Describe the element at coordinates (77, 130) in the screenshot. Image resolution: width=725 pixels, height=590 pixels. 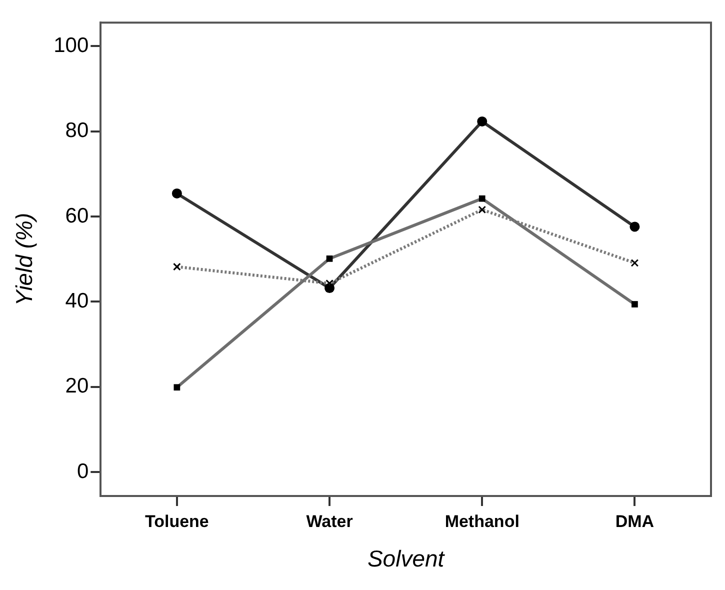
I see `y-tick-label: 80` at that location.